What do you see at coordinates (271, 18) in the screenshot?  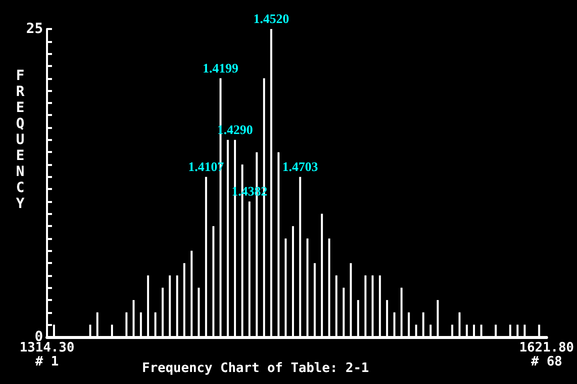 I see `annotation: 1.4520` at bounding box center [271, 18].